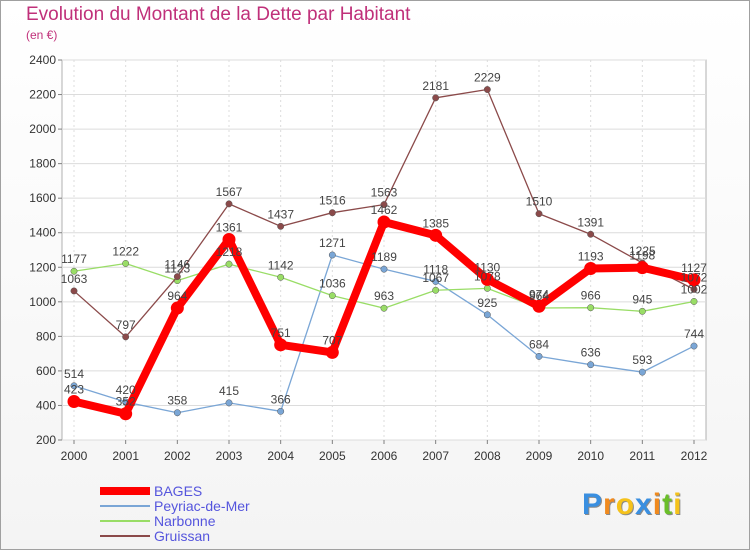  What do you see at coordinates (42, 60) in the screenshot?
I see `y-tick-label: 2400` at bounding box center [42, 60].